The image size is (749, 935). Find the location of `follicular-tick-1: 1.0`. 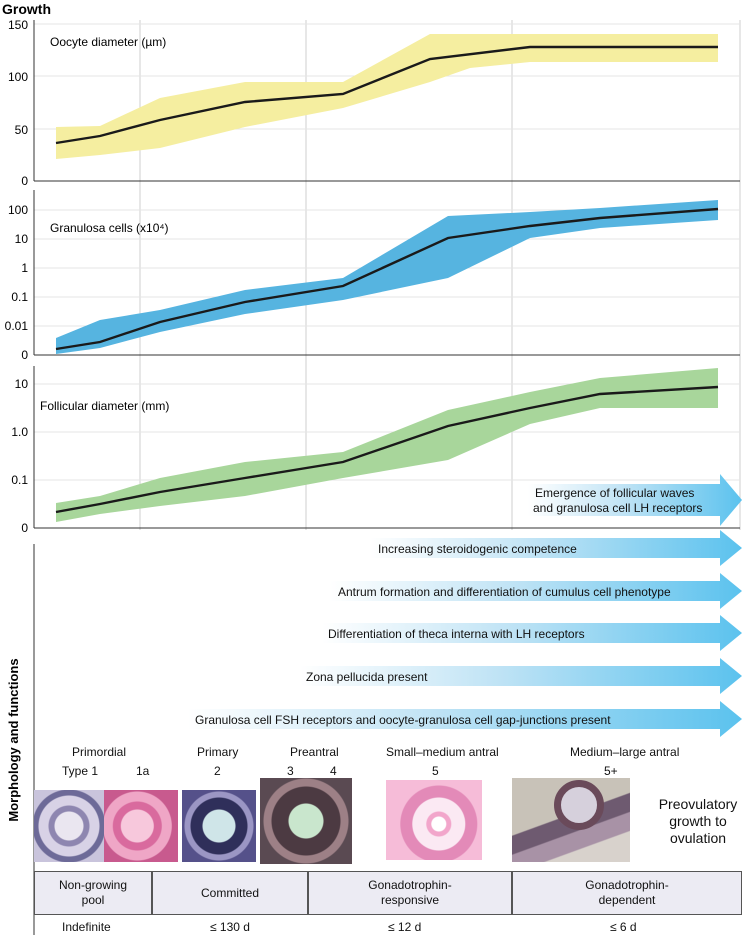

follicular-tick-1: 1.0 is located at coordinates (19, 432).